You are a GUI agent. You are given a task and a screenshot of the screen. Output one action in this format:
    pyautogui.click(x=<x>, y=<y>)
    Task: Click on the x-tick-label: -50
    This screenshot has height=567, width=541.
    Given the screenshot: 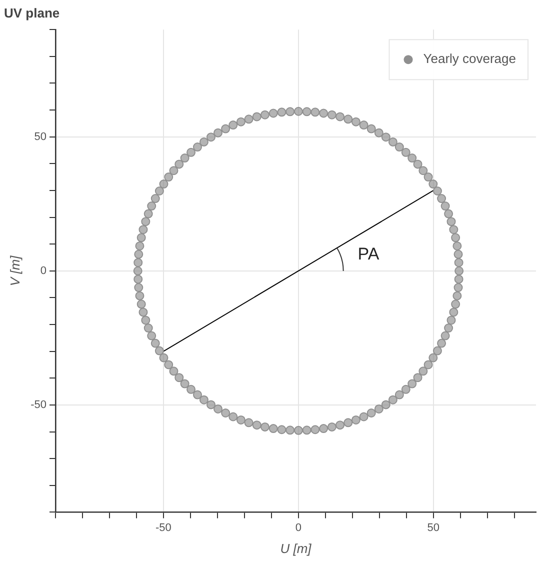 What is the action you would take?
    pyautogui.click(x=164, y=528)
    